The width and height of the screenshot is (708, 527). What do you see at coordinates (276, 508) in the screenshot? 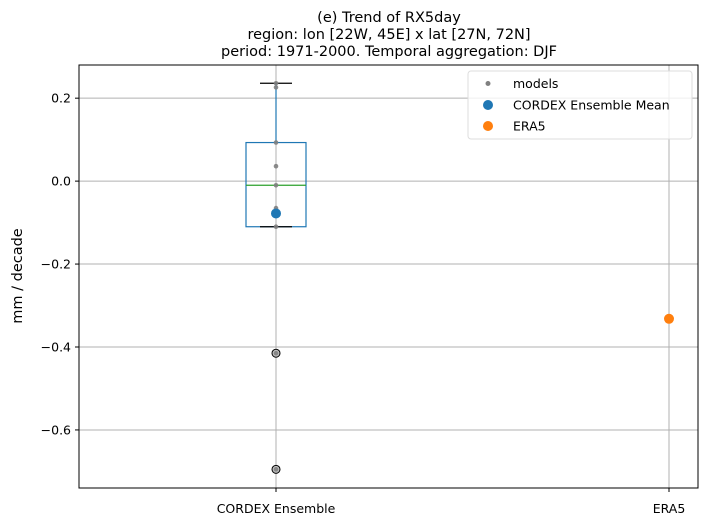
I see `x-tick-label: CORDEX Ensemble` at bounding box center [276, 508].